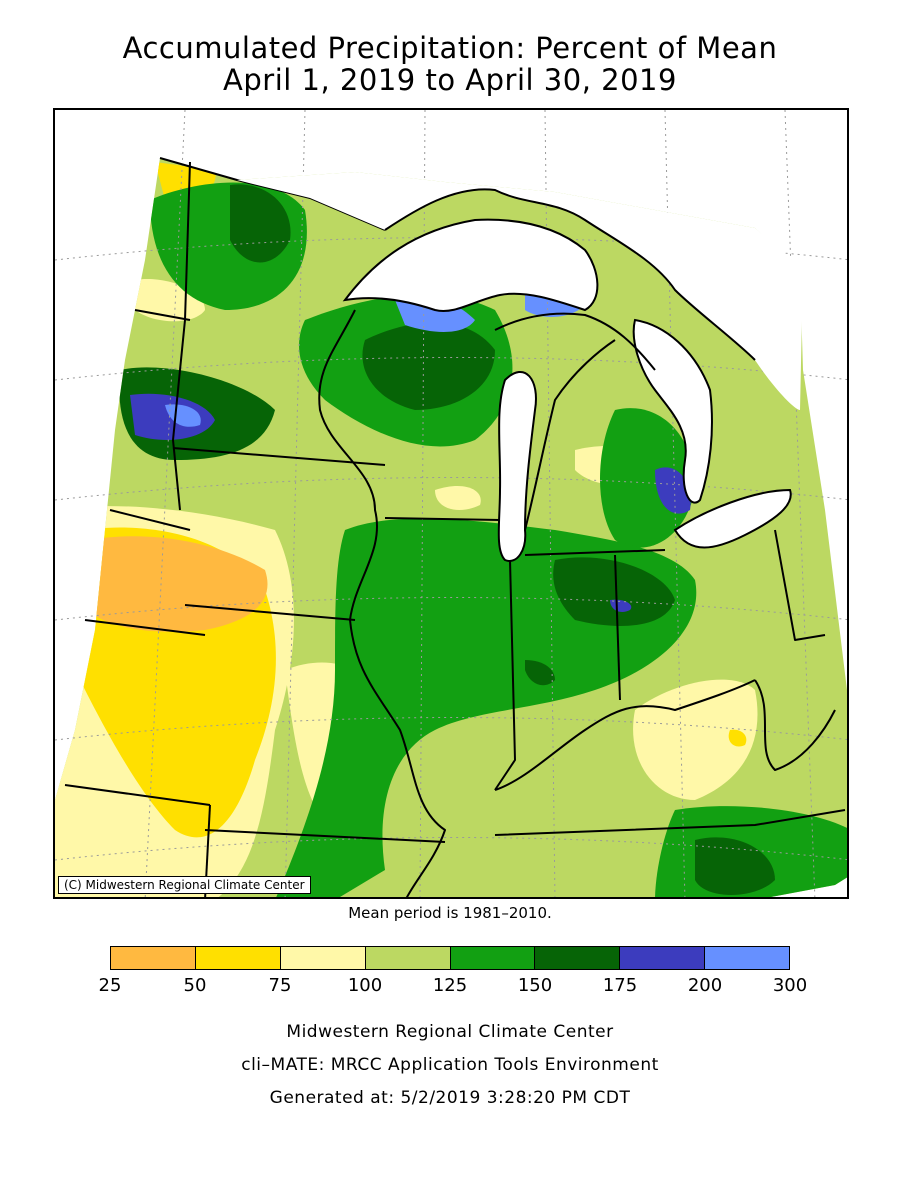 The width and height of the screenshot is (900, 1200). I want to click on legend-tick-label: 75, so click(280, 985).